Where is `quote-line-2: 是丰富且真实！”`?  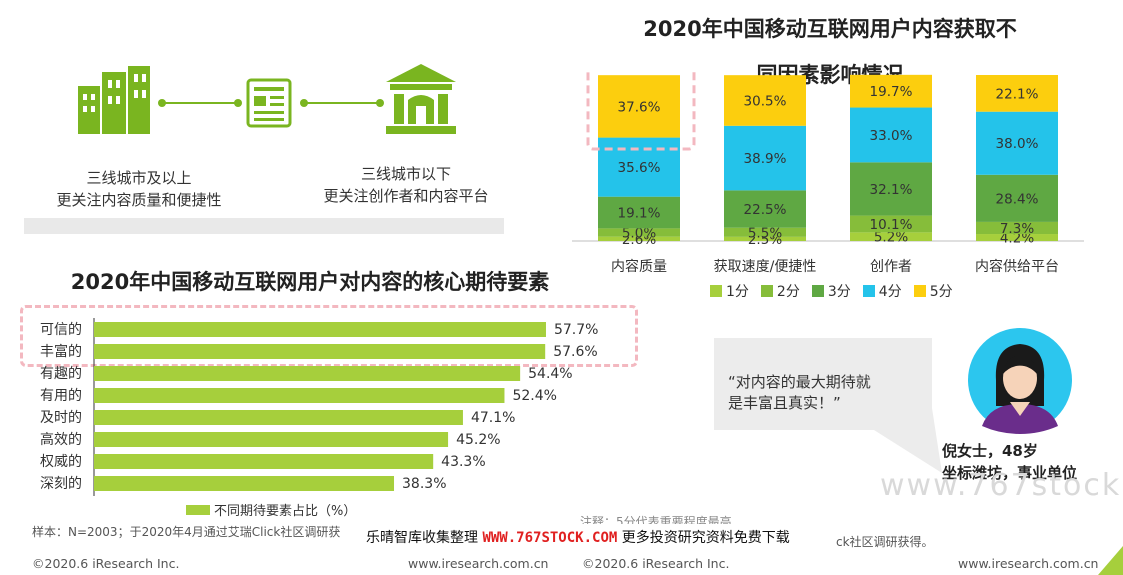 quote-line-2: 是丰富且真实！” is located at coordinates (784, 403).